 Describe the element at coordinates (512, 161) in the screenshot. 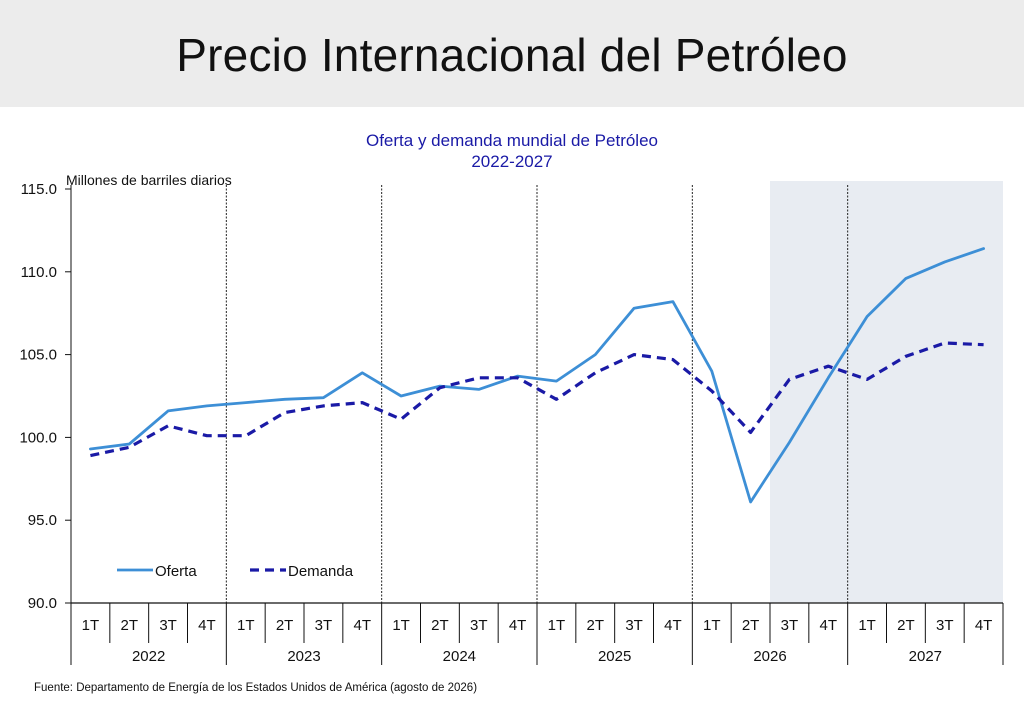

I see `chart-subtitle: 2022-2027` at that location.